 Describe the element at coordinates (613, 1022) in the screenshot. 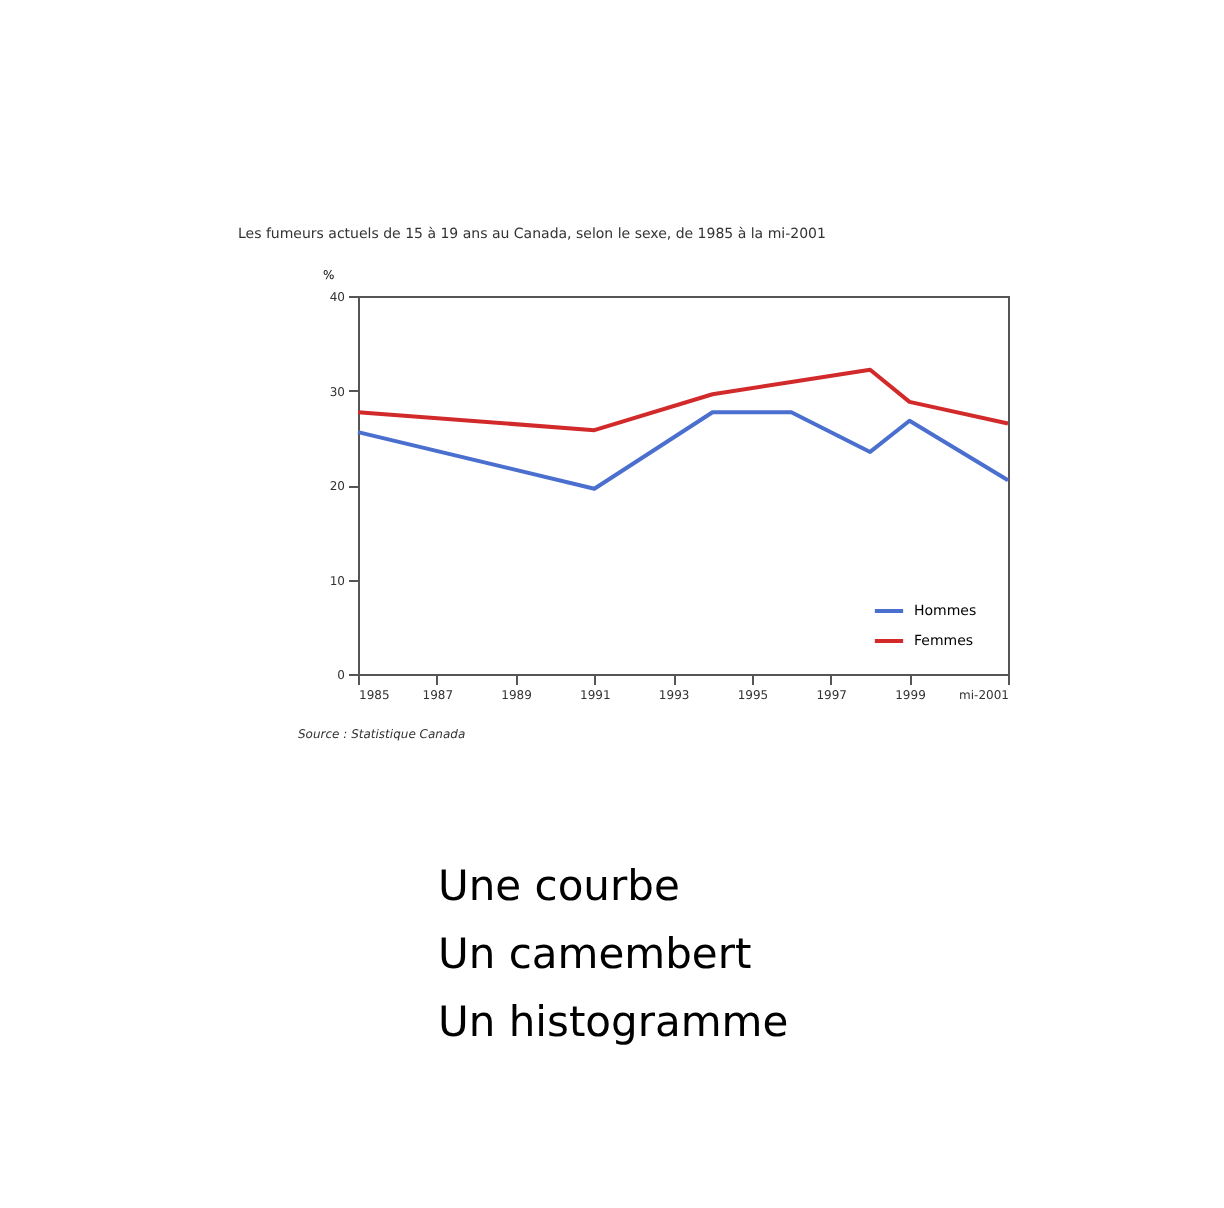

I see `text: Un histogramme` at that location.